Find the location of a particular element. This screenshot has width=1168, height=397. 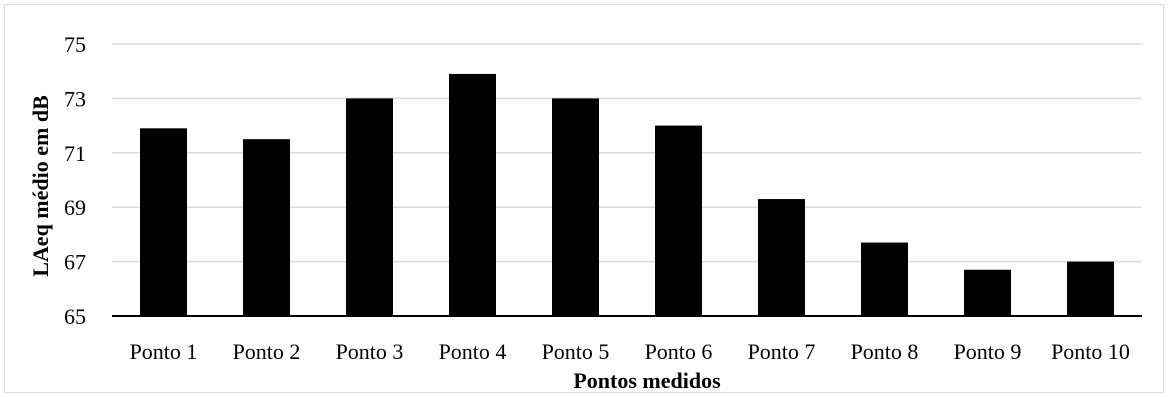

x-tick-label: Ponto 6 is located at coordinates (679, 351).